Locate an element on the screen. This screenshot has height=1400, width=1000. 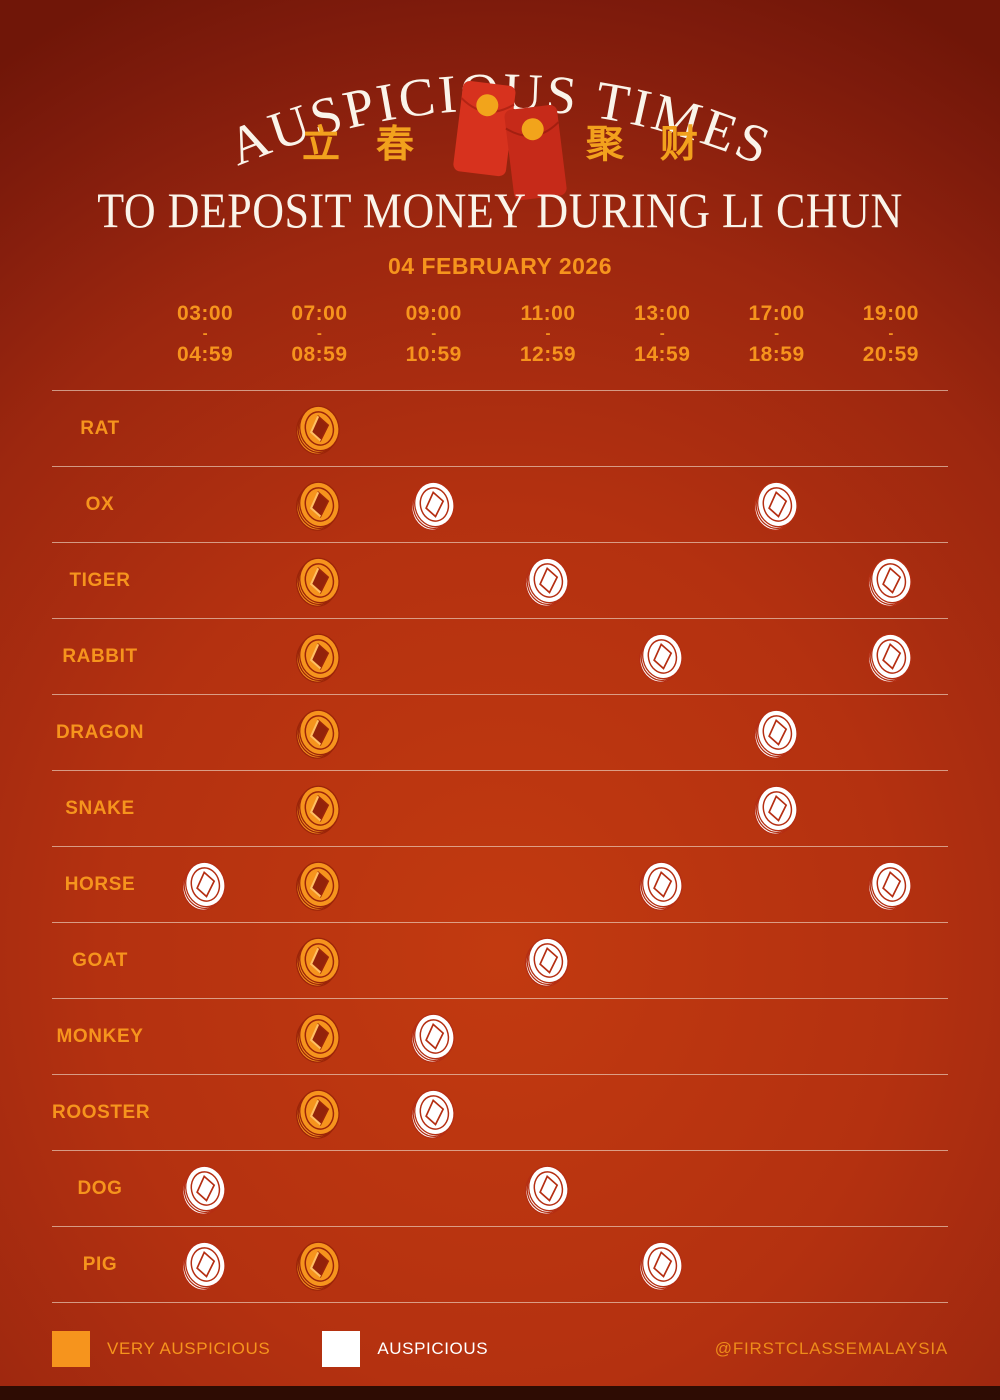
zodiac-label: PIG is located at coordinates (100, 1264).